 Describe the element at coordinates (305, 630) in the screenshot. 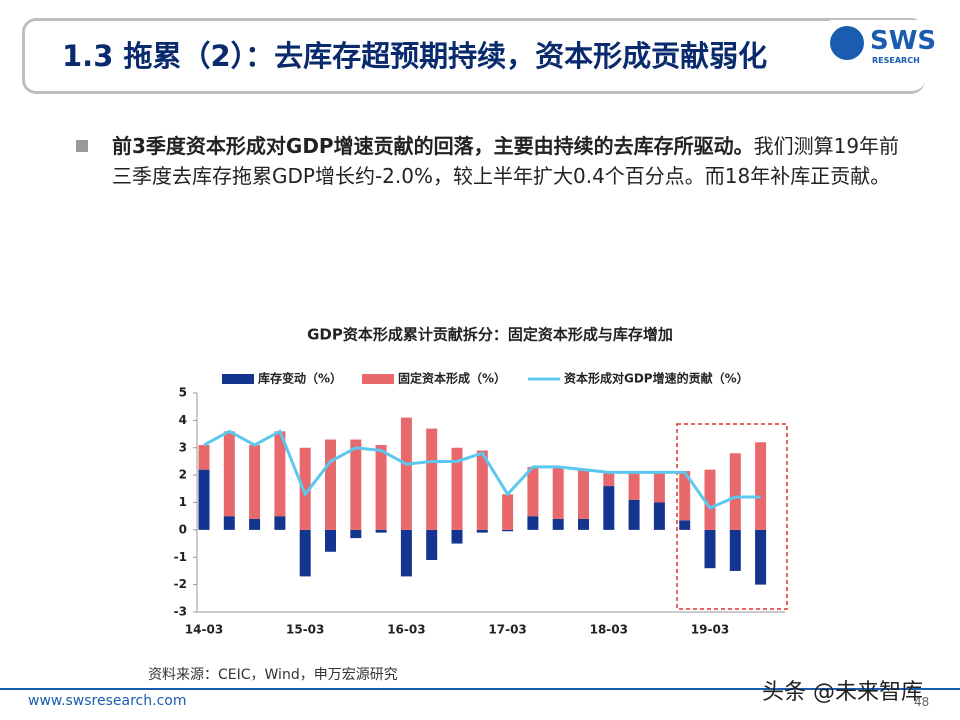

I see `x-tick-label: 15-03` at that location.